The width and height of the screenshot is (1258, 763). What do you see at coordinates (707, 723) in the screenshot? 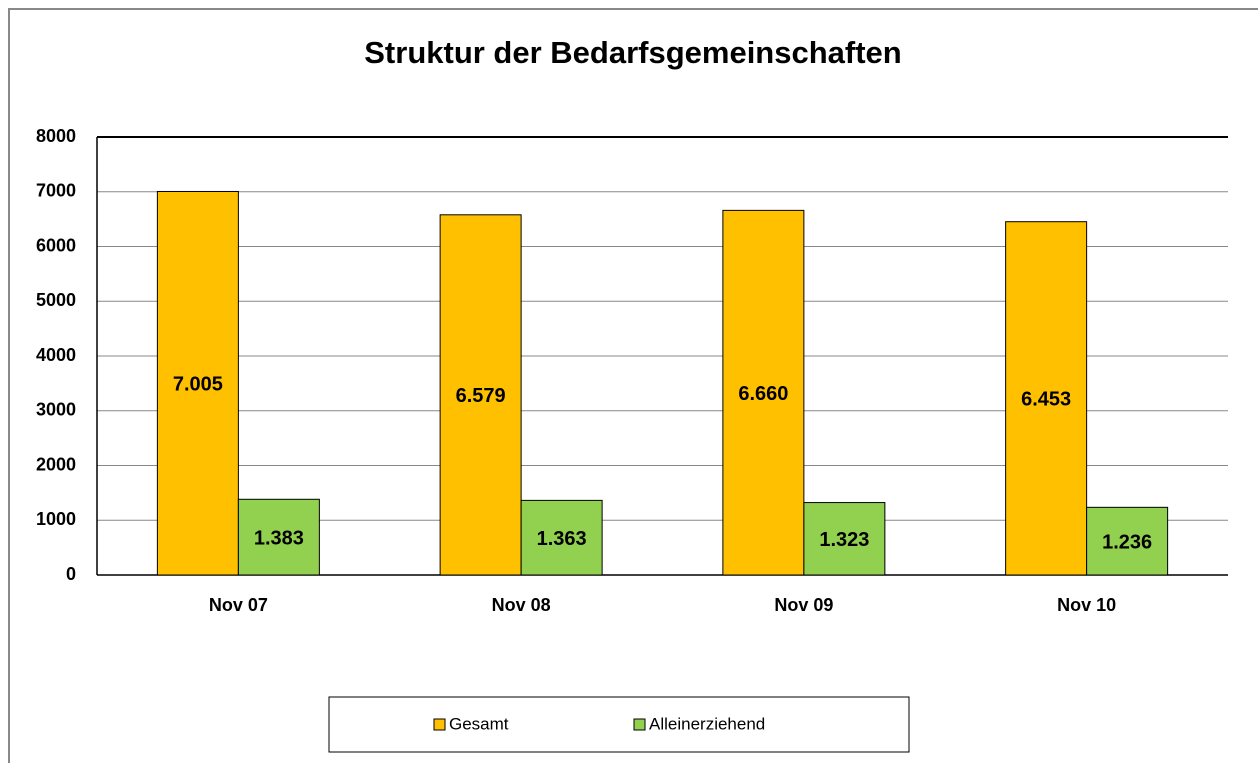
I see `legend-label: Alleinerziehend` at bounding box center [707, 723].